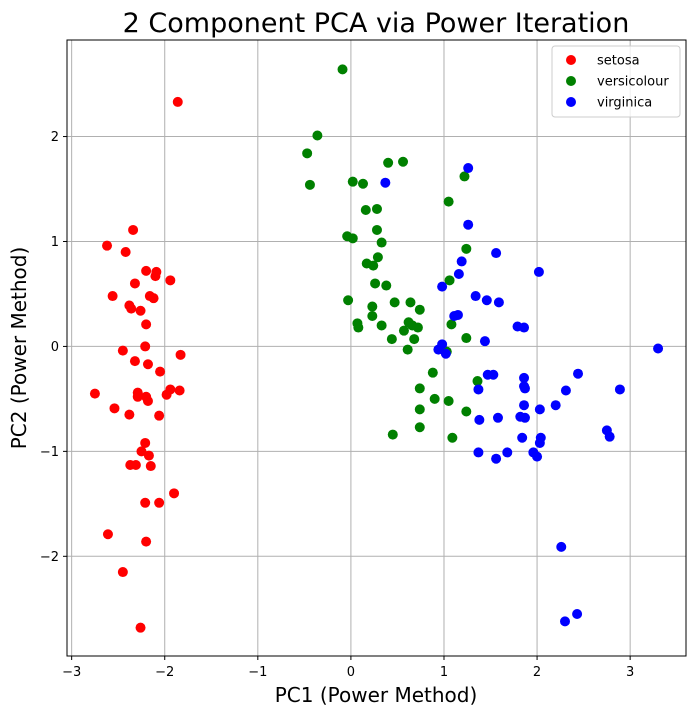 This screenshot has width=695, height=715. What do you see at coordinates (630, 672) in the screenshot?
I see `x-tick-label: 3` at bounding box center [630, 672].